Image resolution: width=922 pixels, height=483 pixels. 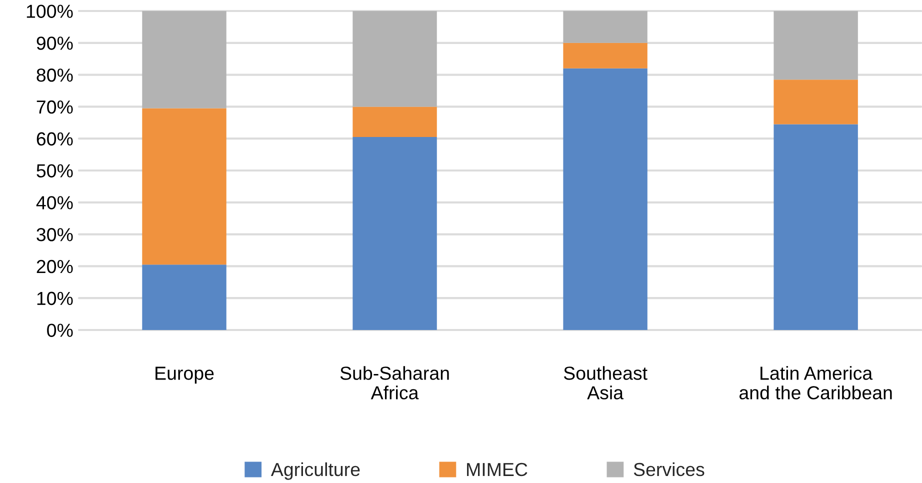 What do you see at coordinates (54, 203) in the screenshot?
I see `y-tick-label: 40%` at bounding box center [54, 203].